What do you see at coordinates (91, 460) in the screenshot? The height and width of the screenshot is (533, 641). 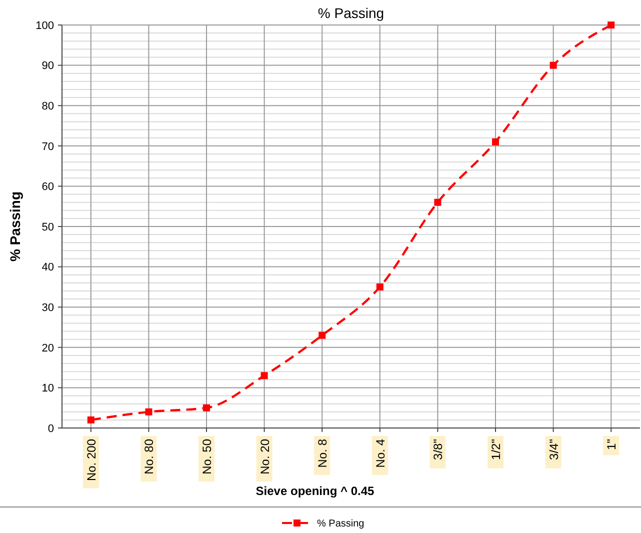 I see `x-tick-label: No. 200` at bounding box center [91, 460].